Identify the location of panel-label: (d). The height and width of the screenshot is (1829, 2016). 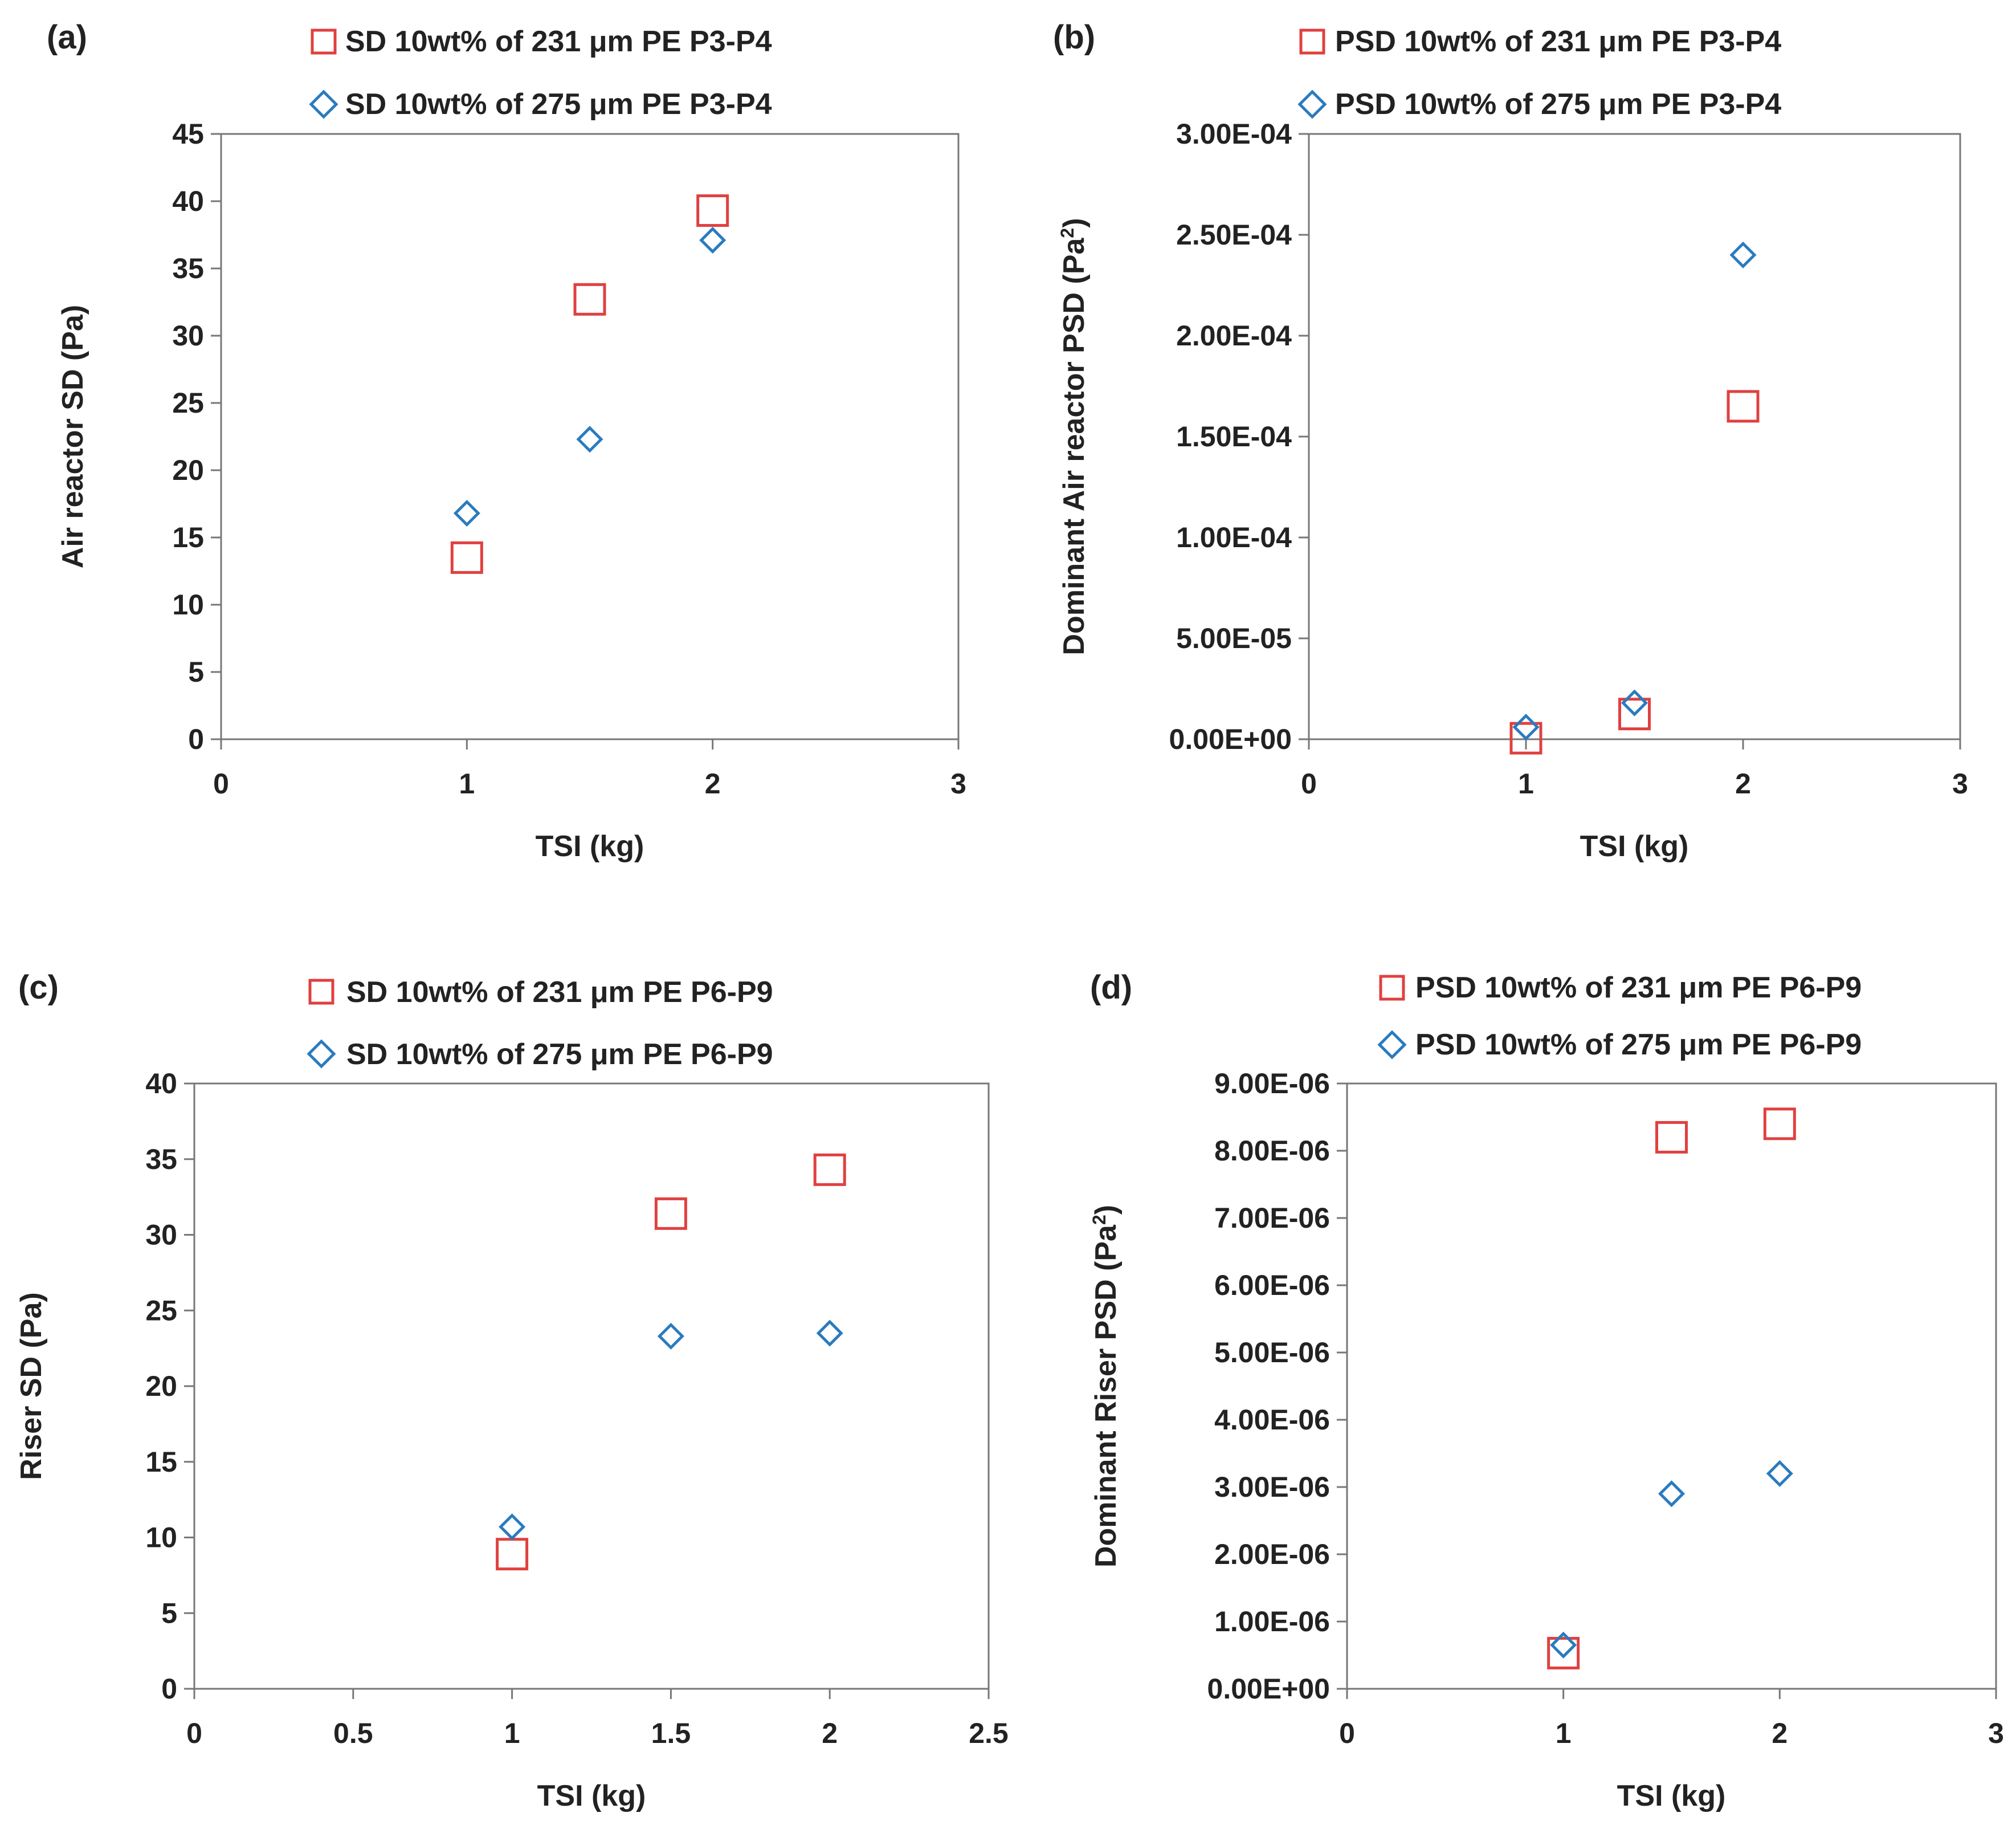
(1111, 988).